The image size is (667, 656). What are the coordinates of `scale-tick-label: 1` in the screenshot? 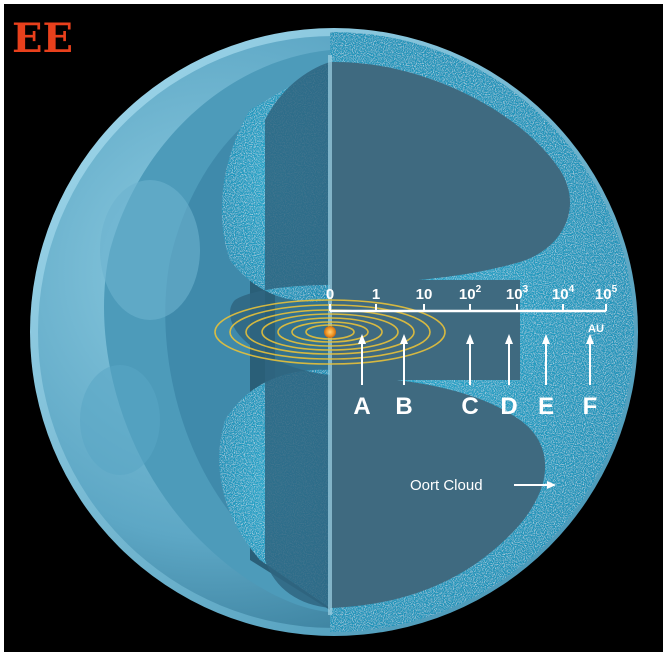 It's located at (376, 294).